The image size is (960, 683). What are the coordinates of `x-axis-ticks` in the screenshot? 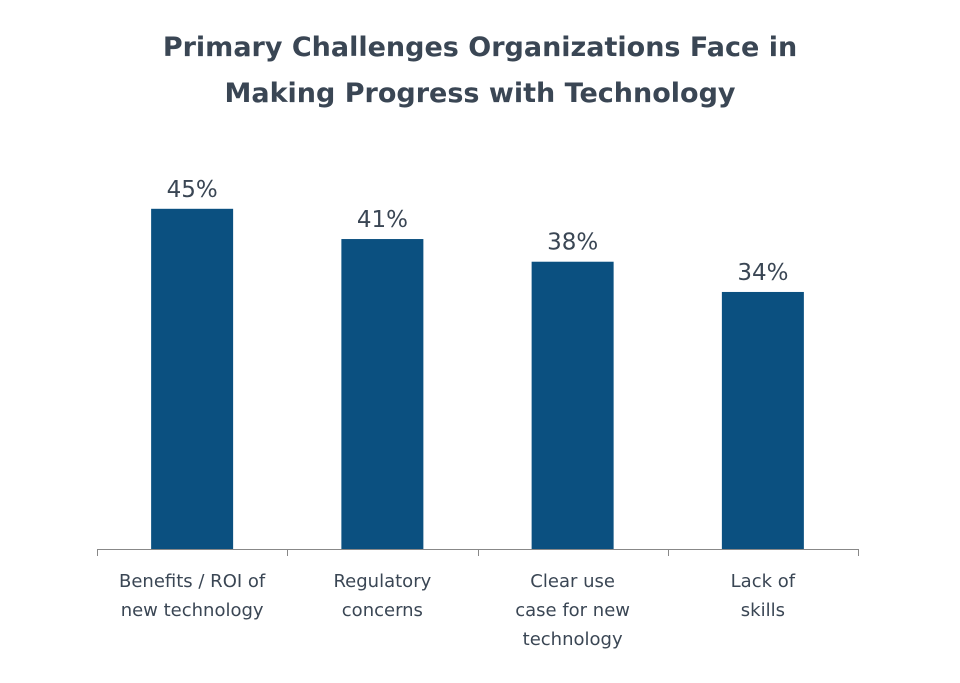 It's located at (478, 552).